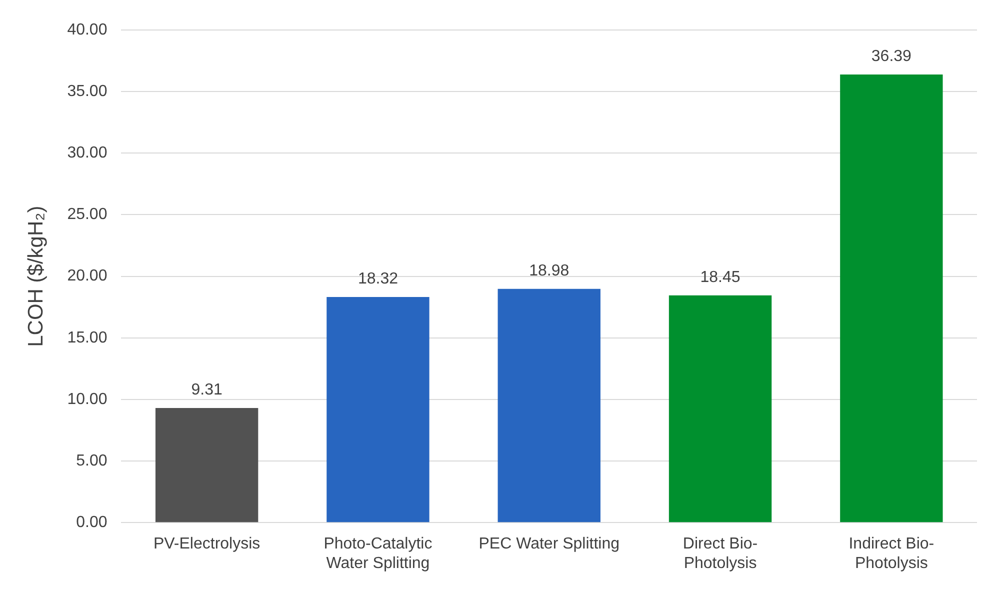 The width and height of the screenshot is (992, 590). Describe the element at coordinates (87, 91) in the screenshot. I see `y-tick-label: 35.00` at that location.